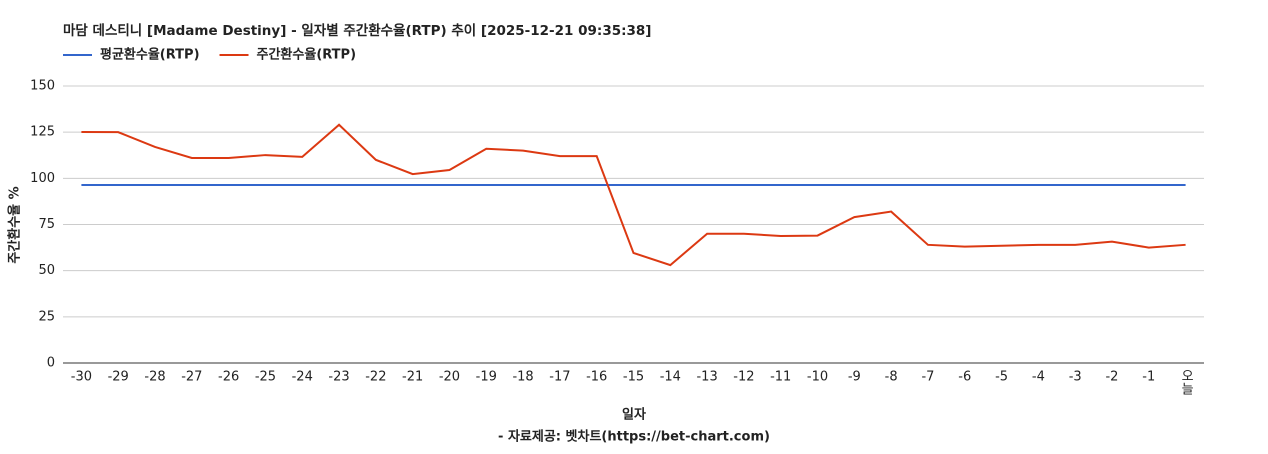  What do you see at coordinates (191, 377) in the screenshot?
I see `x-tick-label: -27` at bounding box center [191, 377].